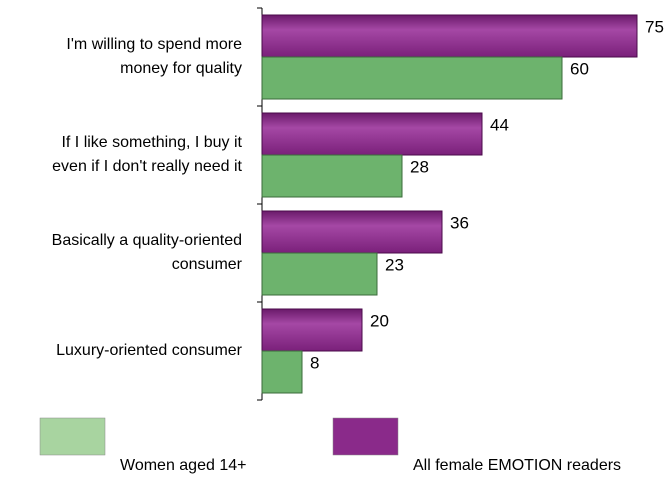 This screenshot has height=477, width=672. Describe the element at coordinates (654, 26) in the screenshot. I see `data-label: 75` at that location.